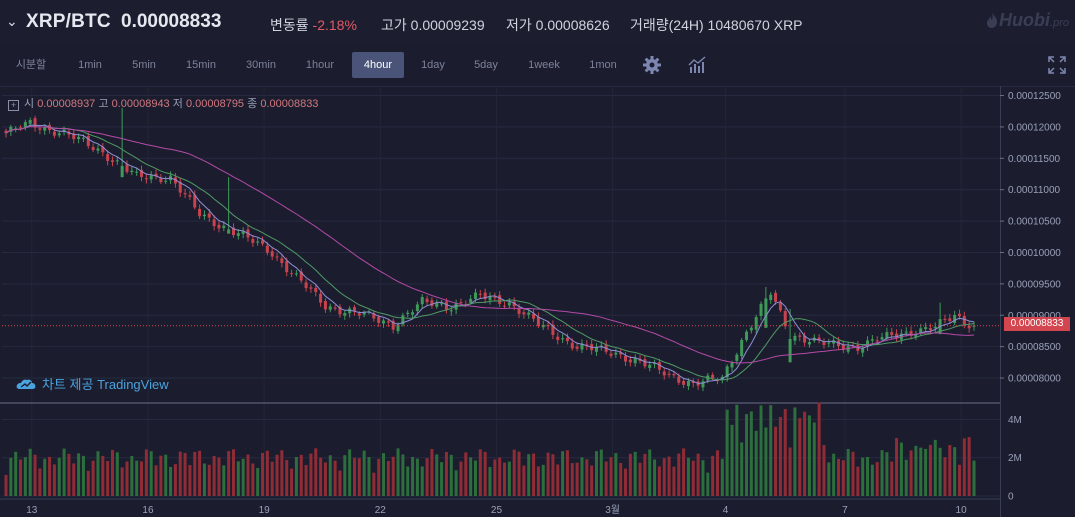 Image resolution: width=1075 pixels, height=517 pixels. What do you see at coordinates (320, 65) in the screenshot?
I see `tab-timeframe-1hour: 1hour` at bounding box center [320, 65].